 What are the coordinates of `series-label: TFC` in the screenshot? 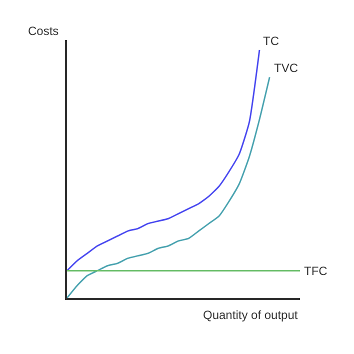 It's located at (316, 271).